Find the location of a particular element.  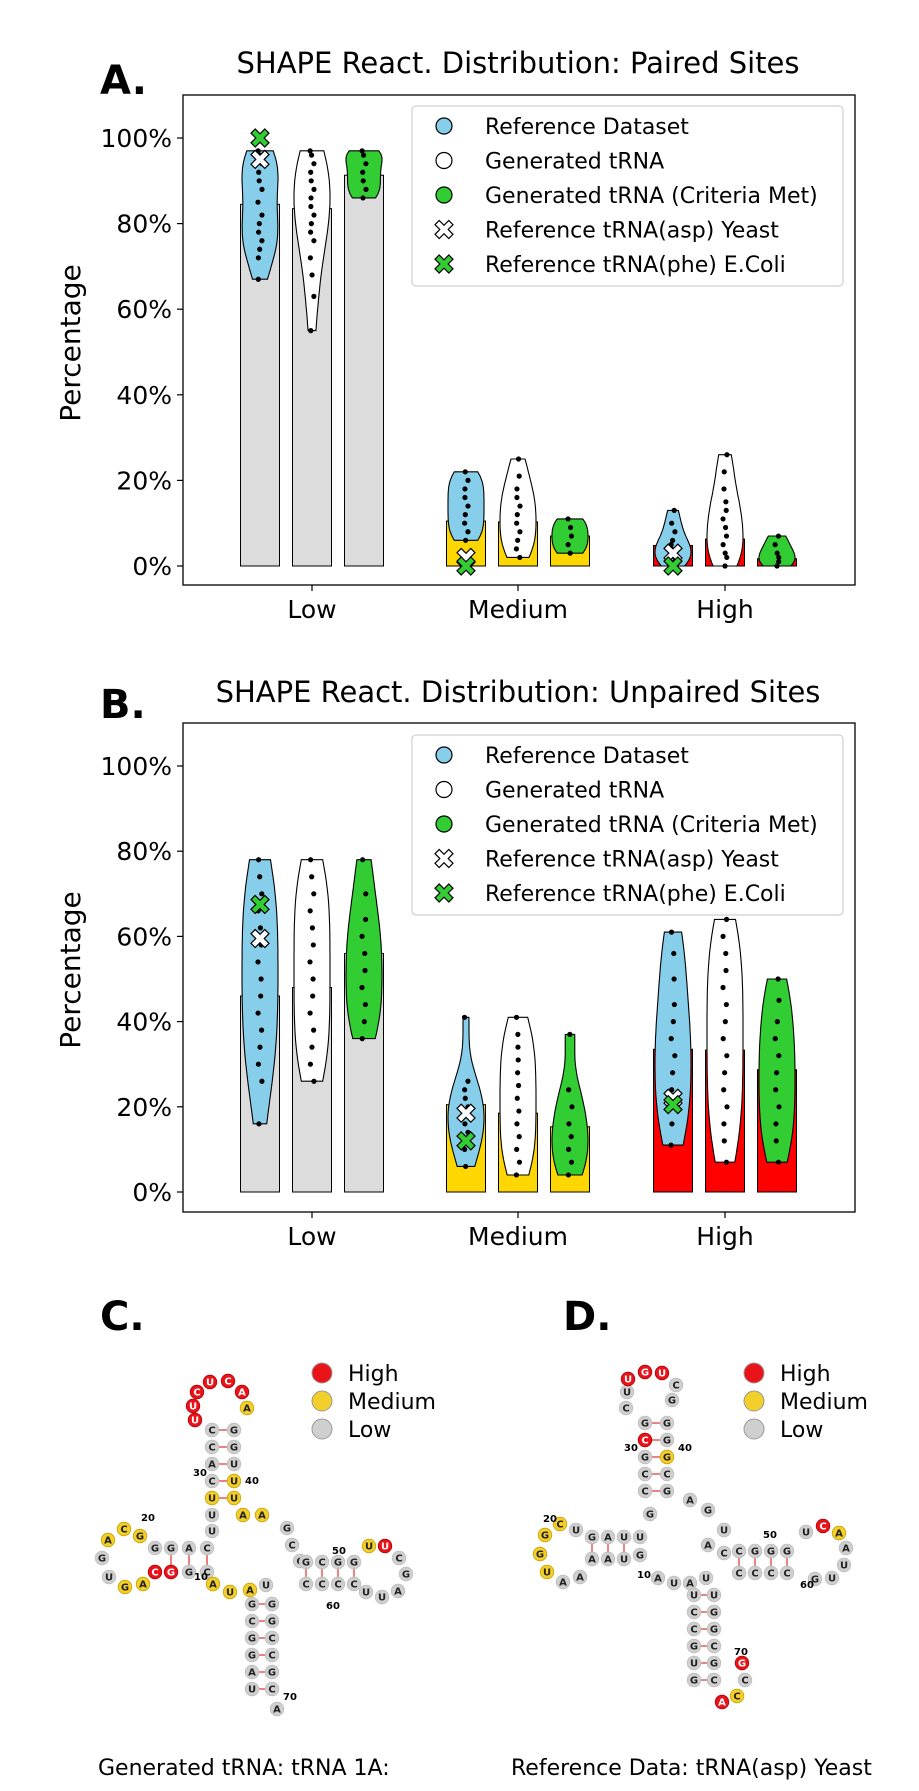

panel-b-ylabel: Percentage is located at coordinates (70, 970).